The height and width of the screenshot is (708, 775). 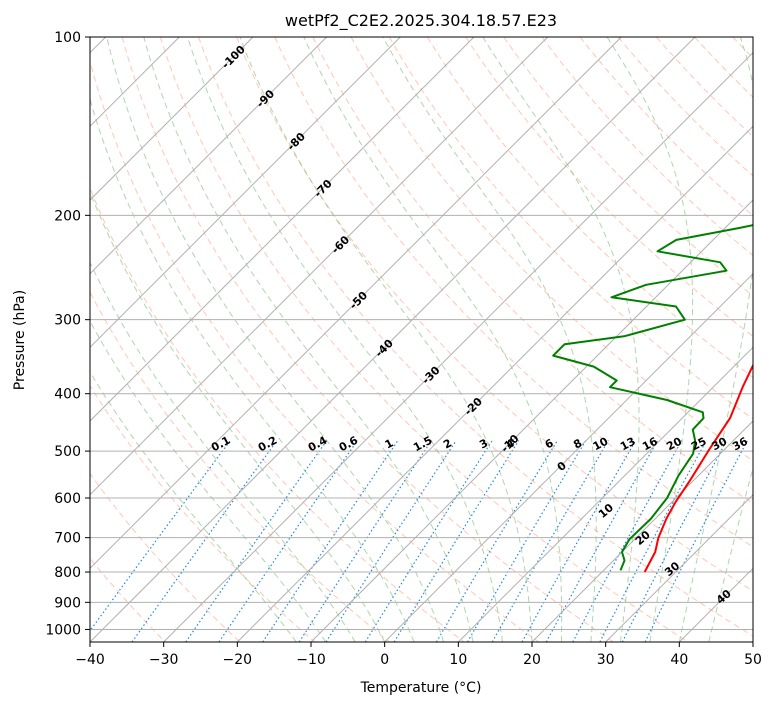 I want to click on mixing-ratio-label: 2, so click(x=447, y=443).